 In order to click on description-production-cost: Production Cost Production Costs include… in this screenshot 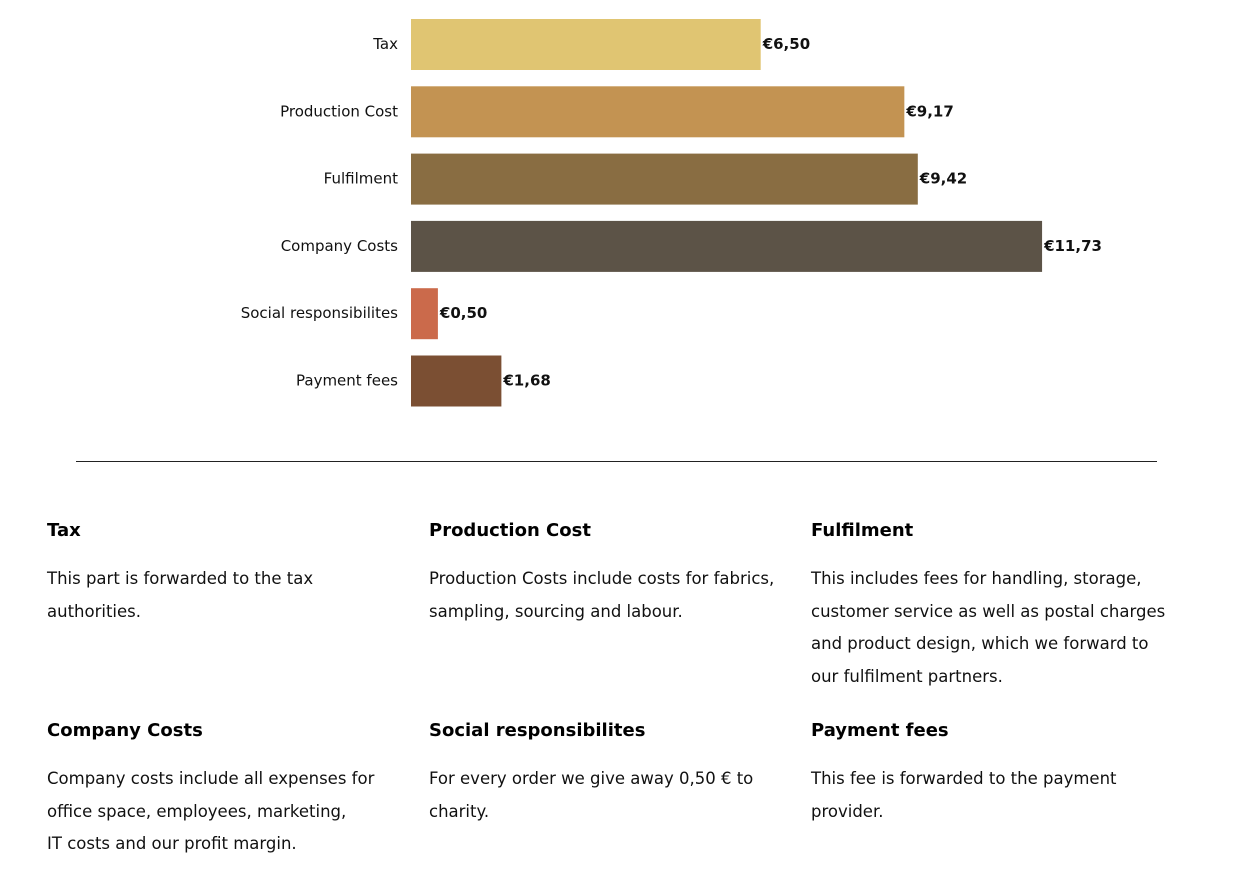, I will do `click(609, 573)`.